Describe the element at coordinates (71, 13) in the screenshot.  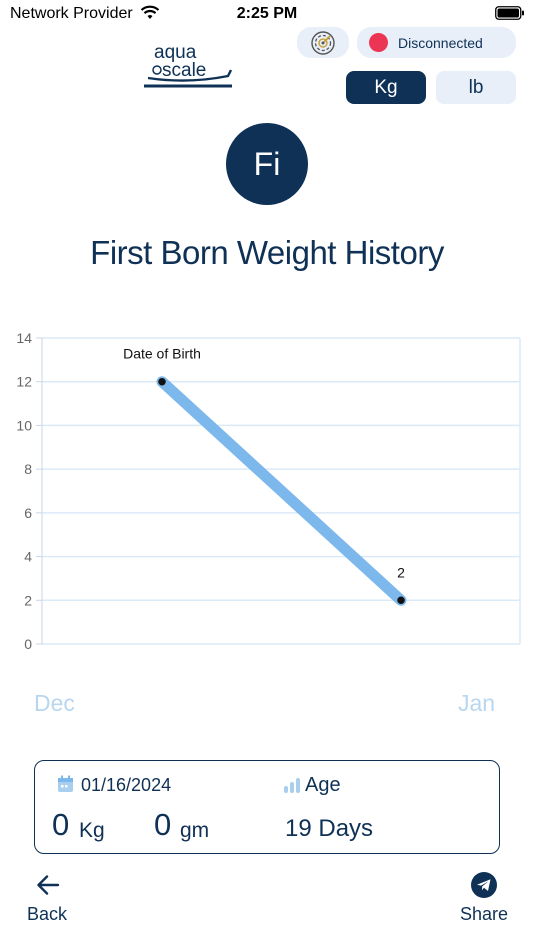
I see `carrier-name: Network Provider` at that location.